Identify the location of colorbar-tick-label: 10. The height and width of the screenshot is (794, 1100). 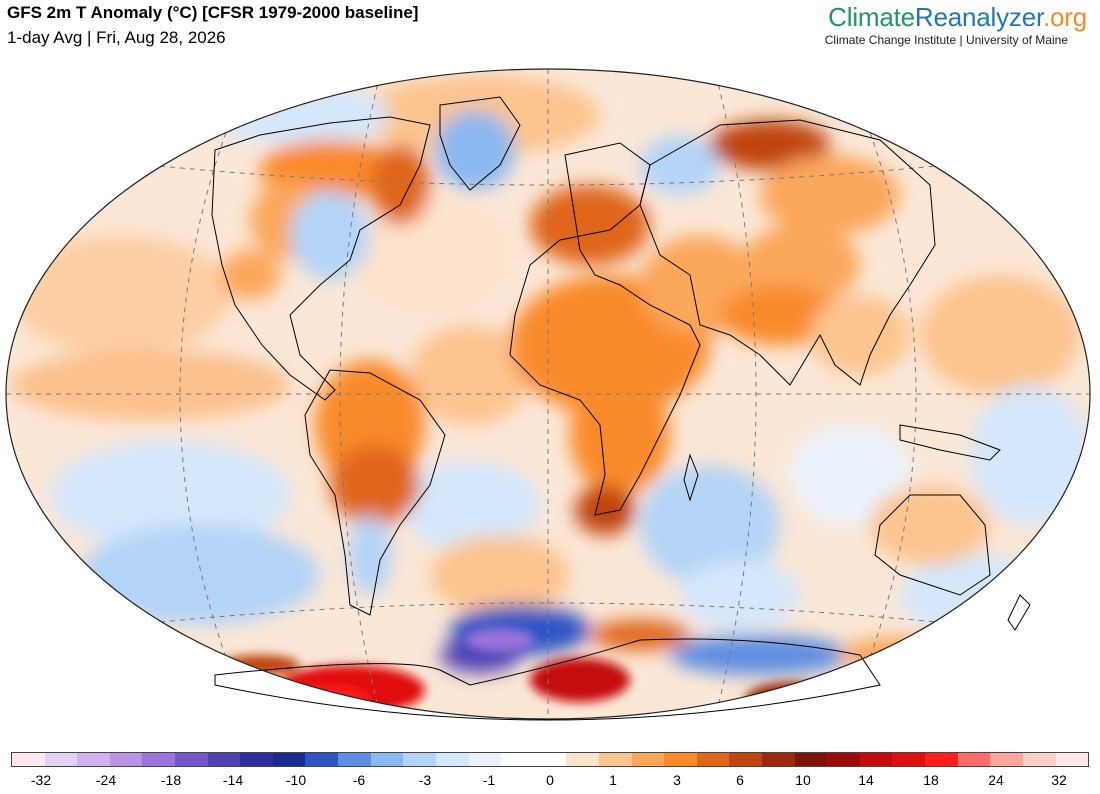
(803, 780).